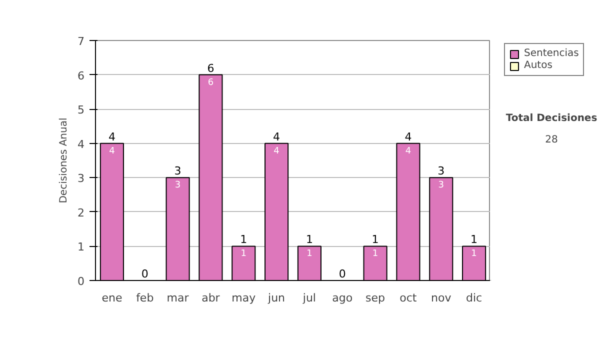 The height and width of the screenshot is (340, 600). Describe the element at coordinates (81, 281) in the screenshot. I see `y-tick-label: 0` at that location.